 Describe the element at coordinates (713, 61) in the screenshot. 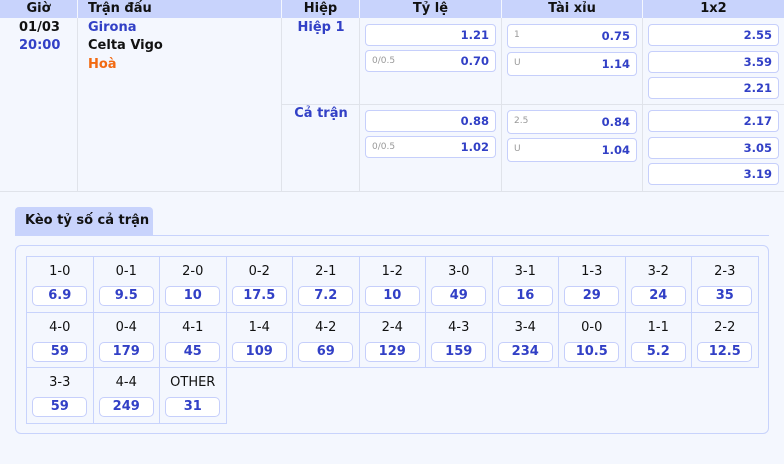

I see `1x2-odds-button: 3.59` at that location.